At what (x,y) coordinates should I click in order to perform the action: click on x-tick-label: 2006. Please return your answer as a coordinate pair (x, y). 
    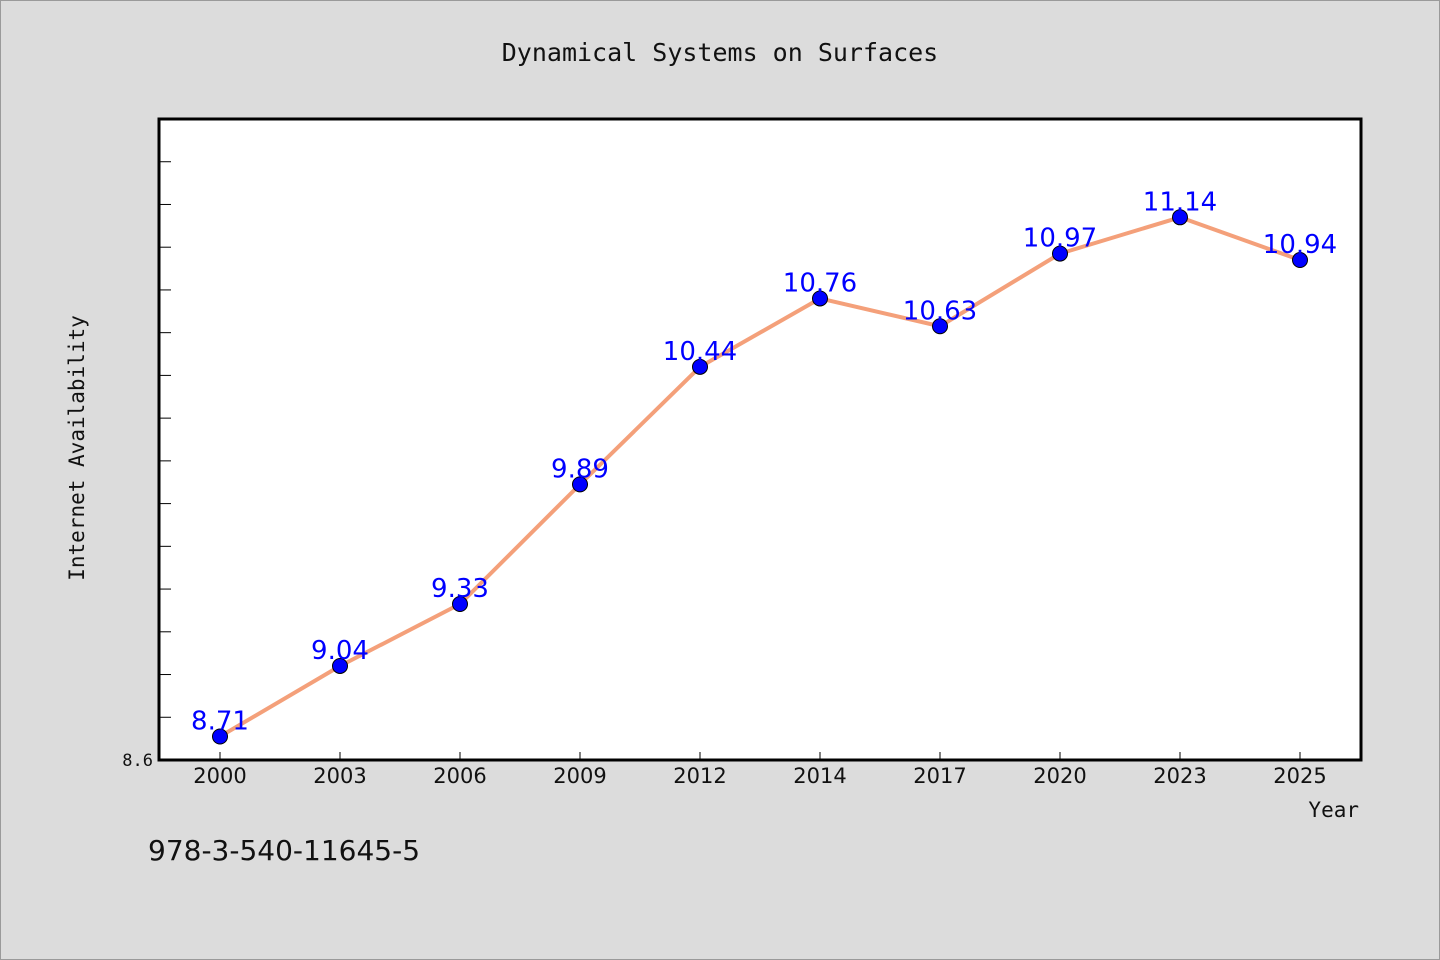
    Looking at the image, I should click on (459, 776).